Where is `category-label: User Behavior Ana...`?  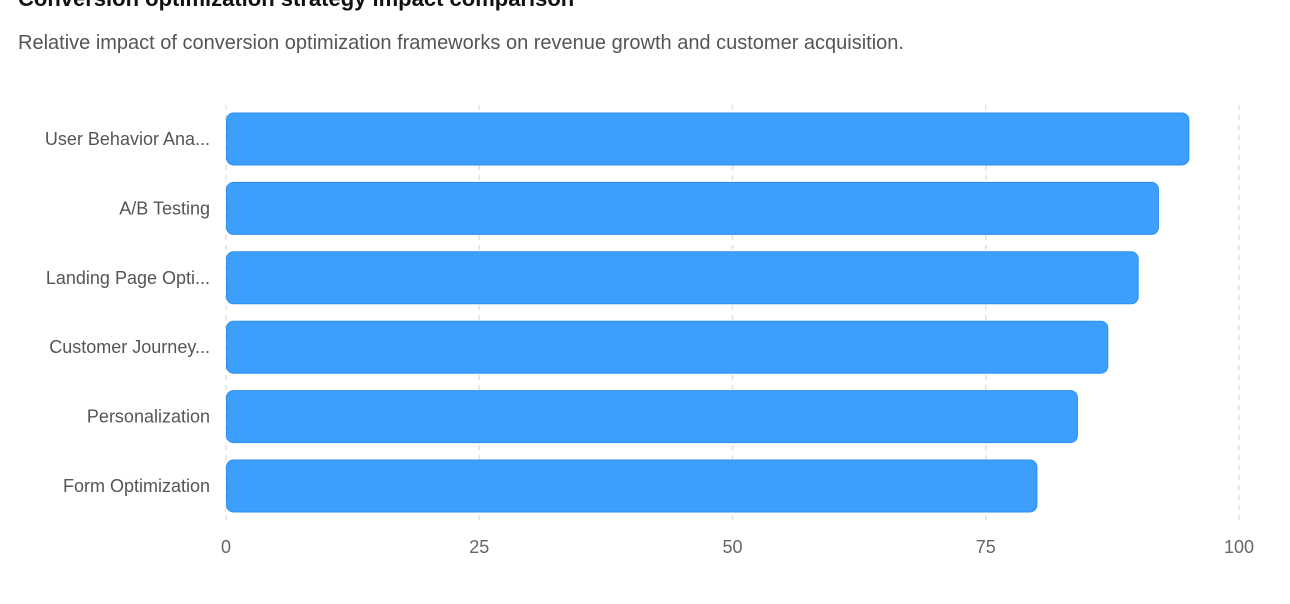 category-label: User Behavior Ana... is located at coordinates (127, 139).